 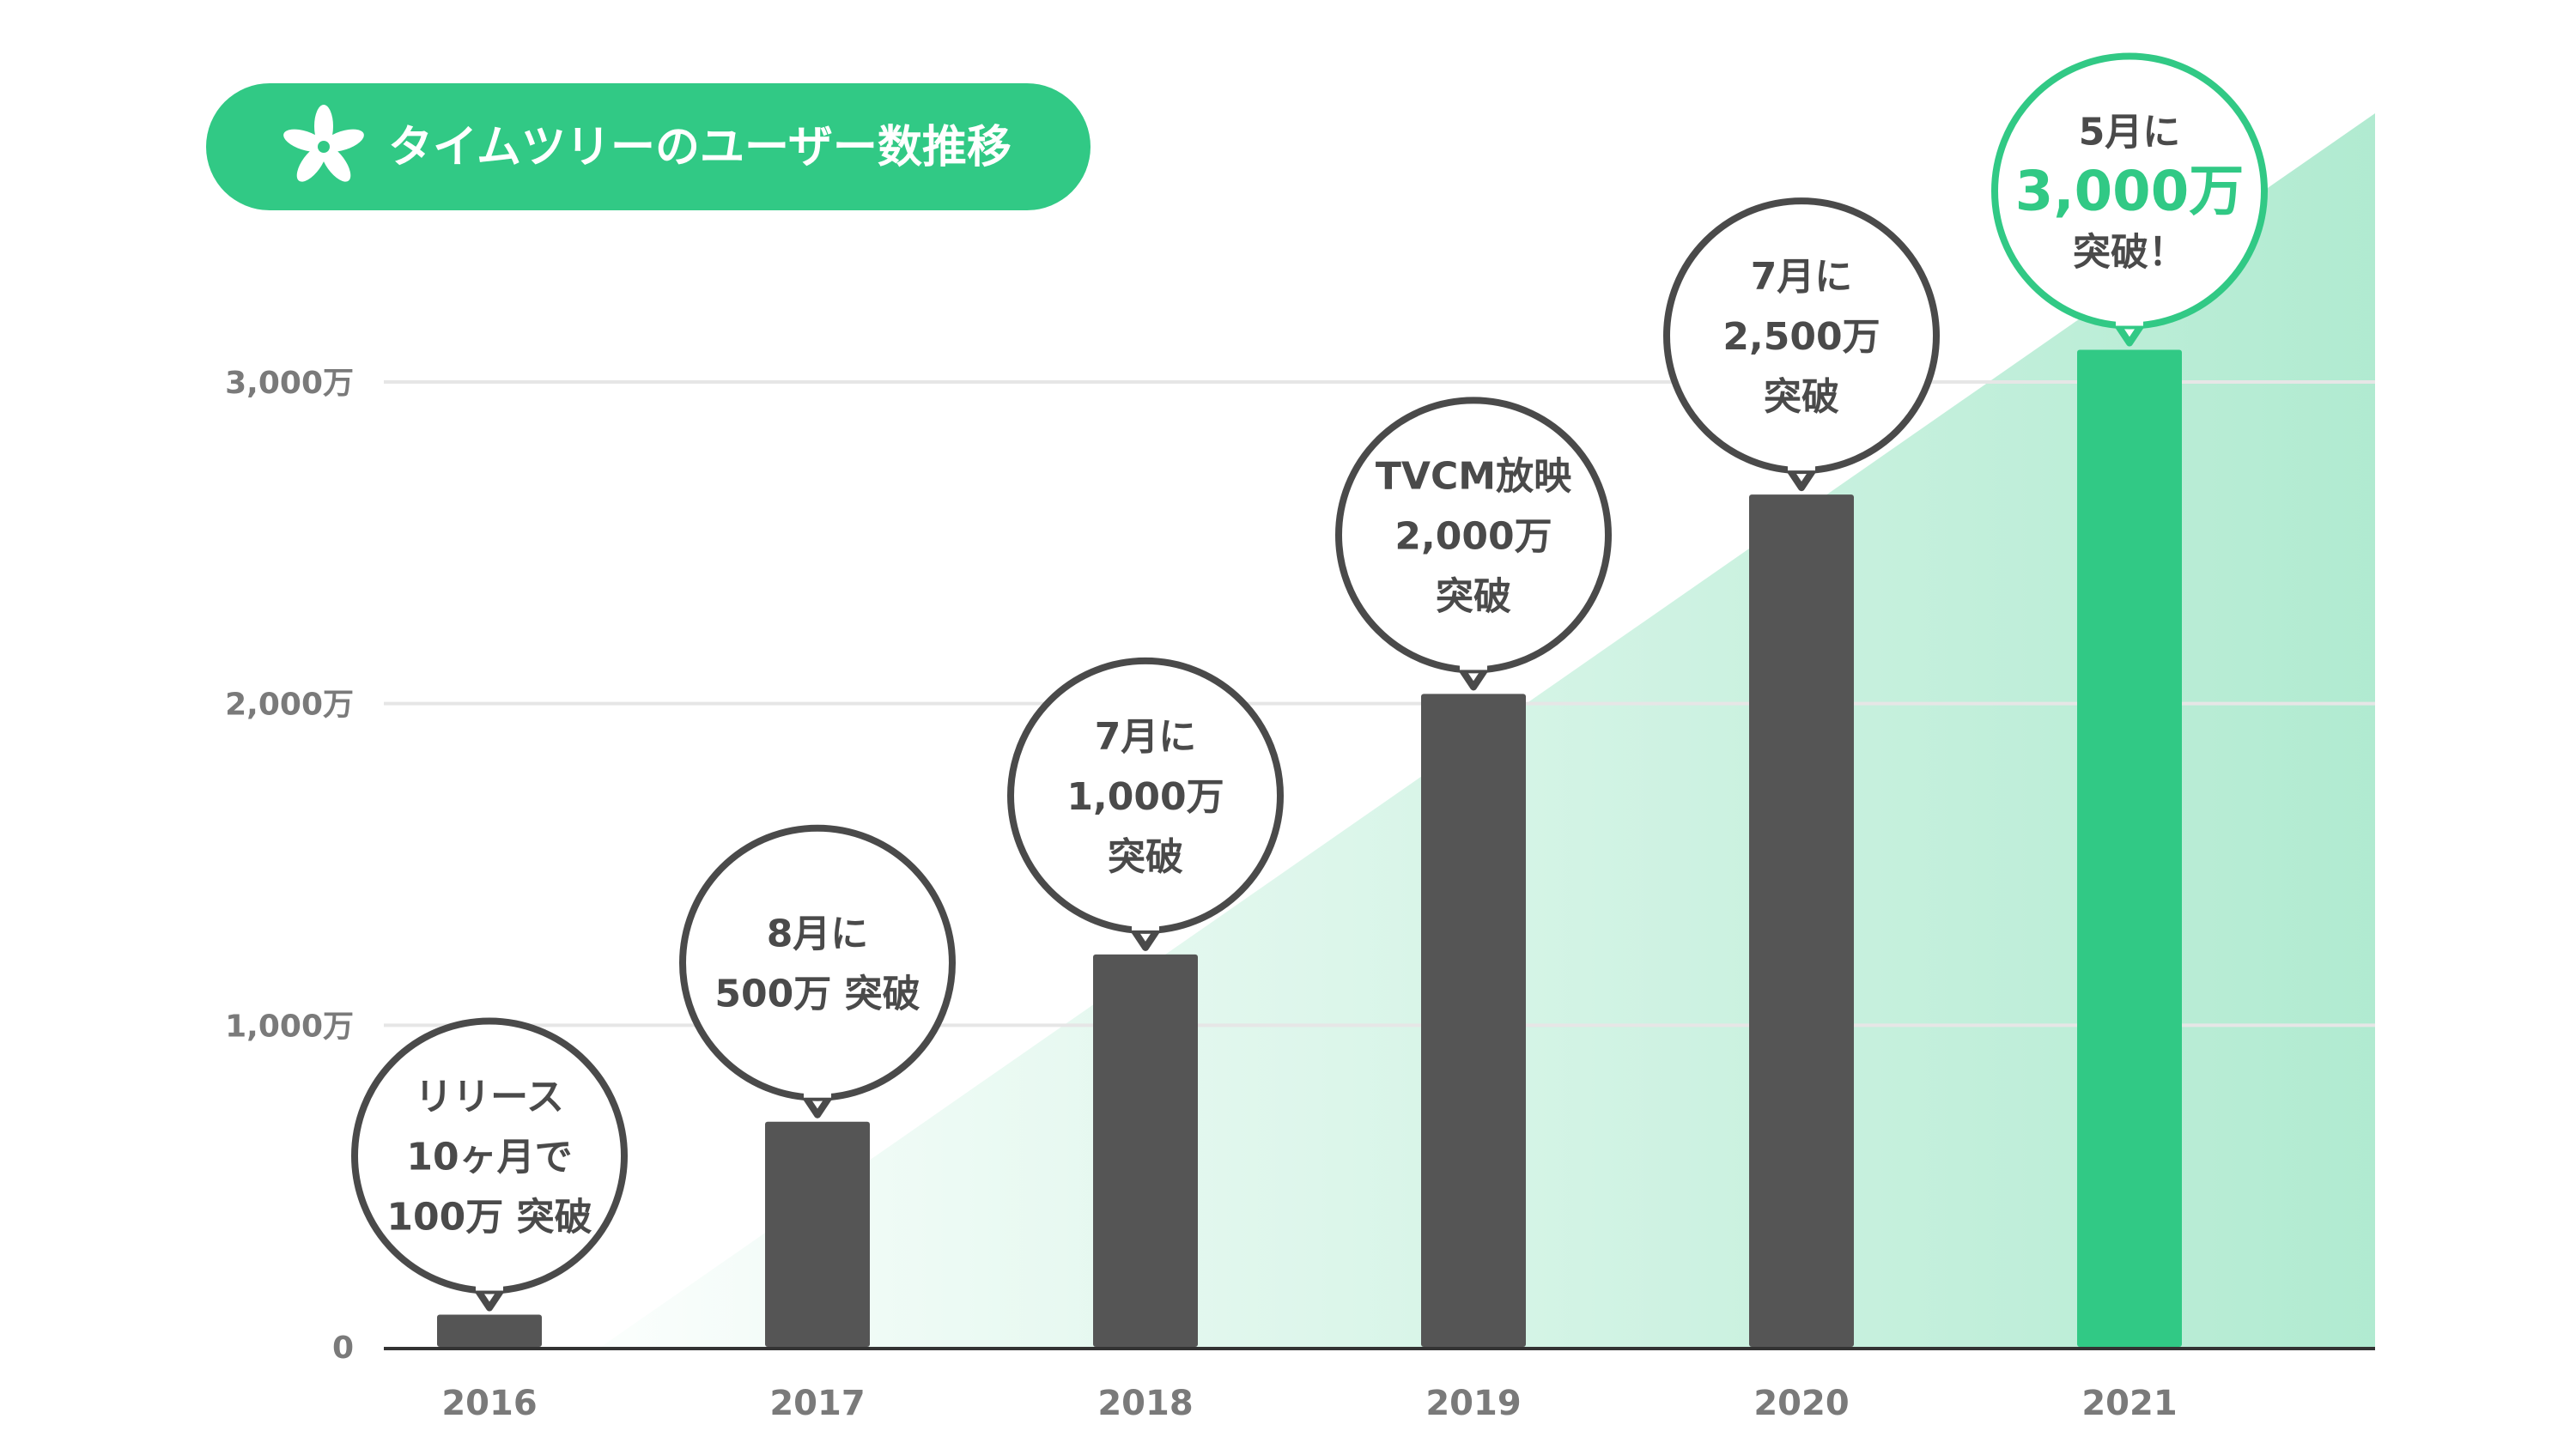 What do you see at coordinates (490, 1330) in the screenshot?
I see `bar-2016` at bounding box center [490, 1330].